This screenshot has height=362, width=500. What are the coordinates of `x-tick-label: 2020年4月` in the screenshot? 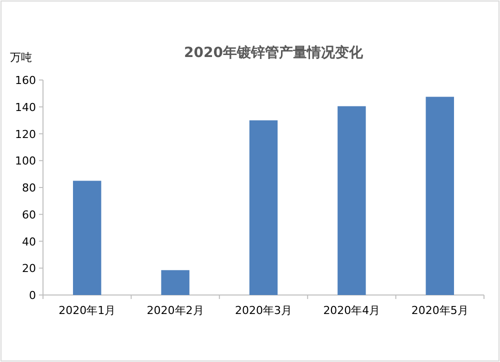 It's located at (351, 310).